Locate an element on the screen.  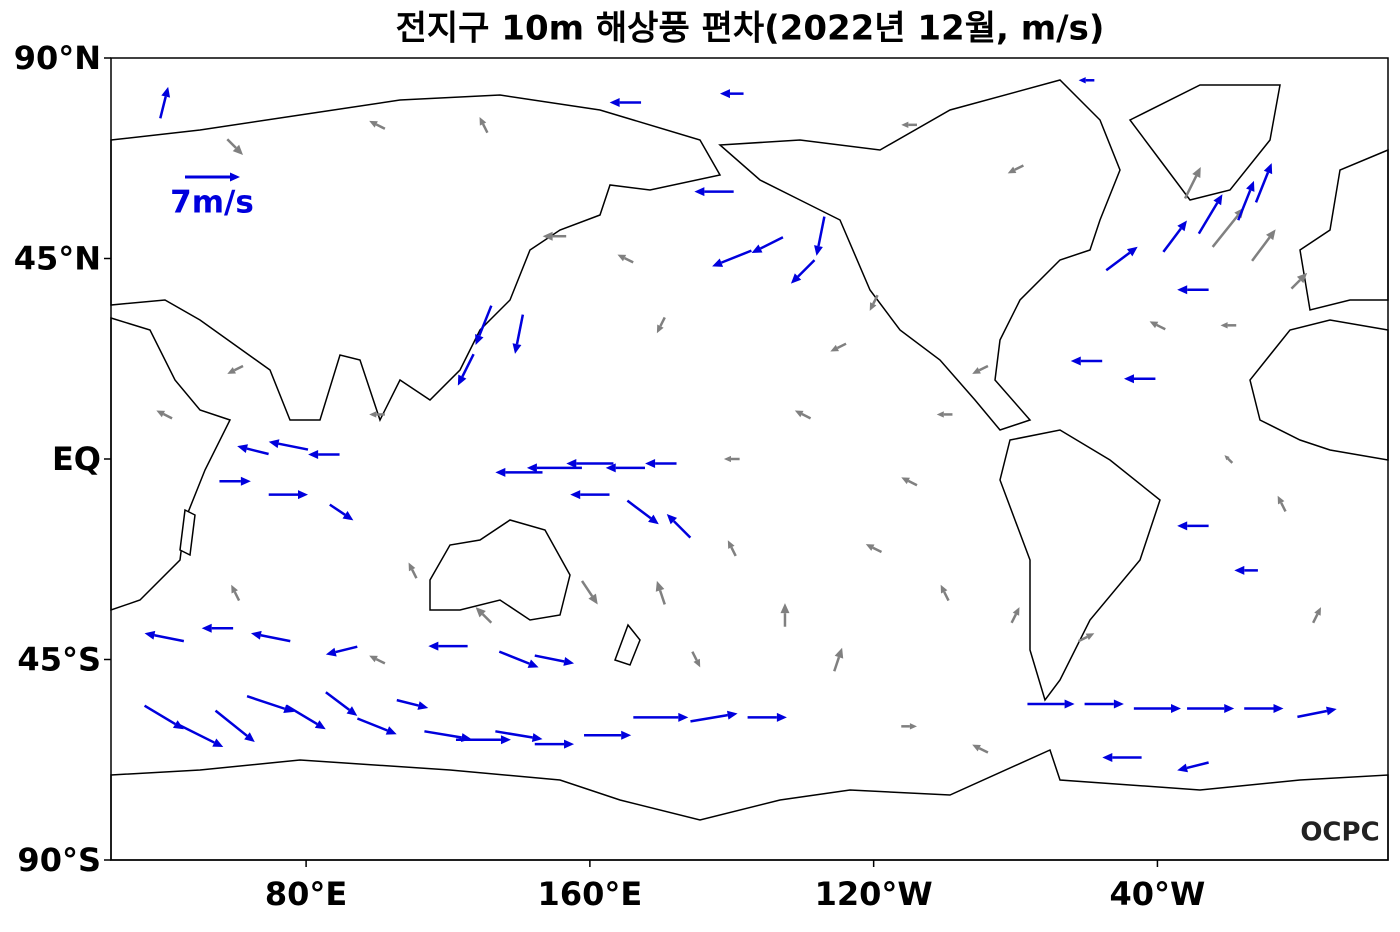
y-tick-label: 90°S is located at coordinates (59, 860).